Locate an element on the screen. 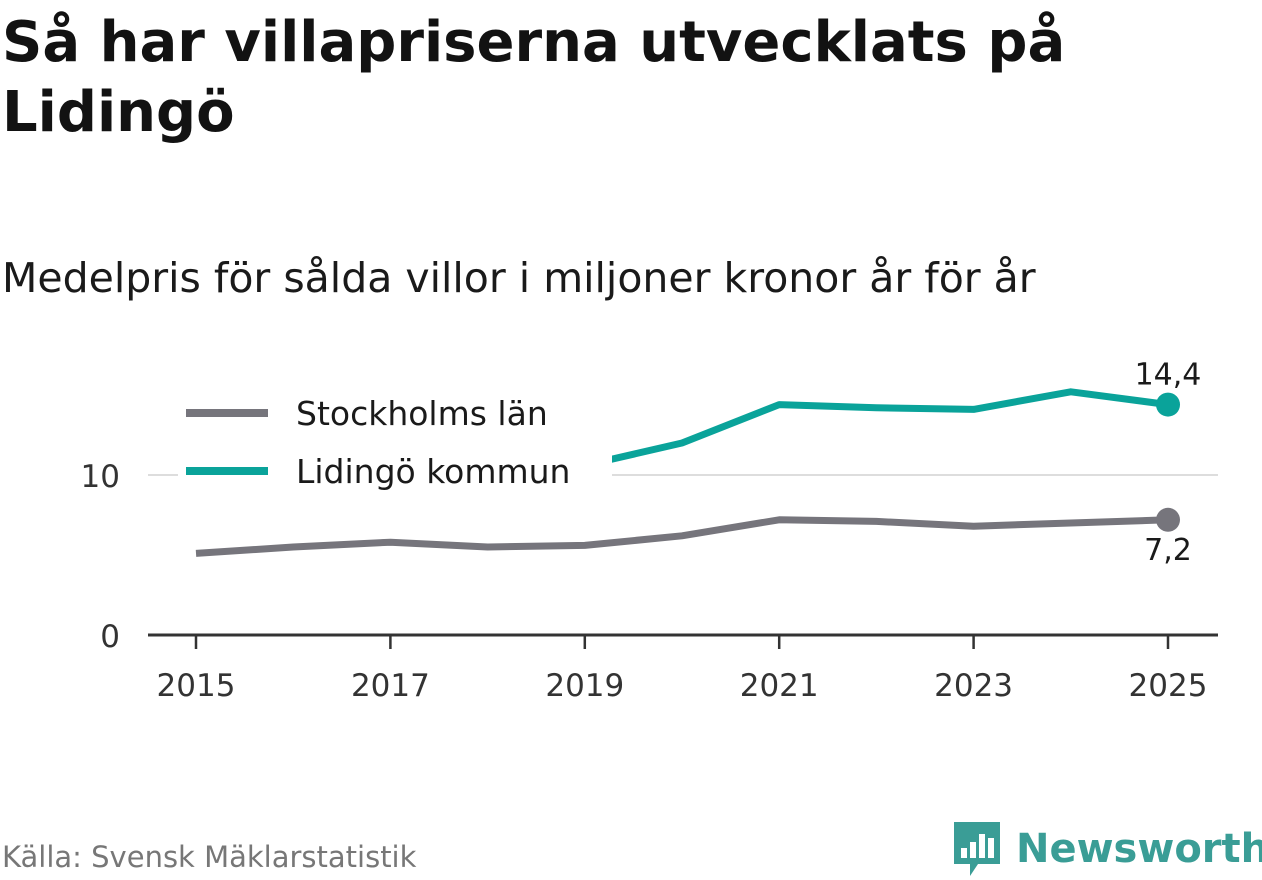 The width and height of the screenshot is (1262, 880). brand-name: Newsworthy is located at coordinates (1139, 849).